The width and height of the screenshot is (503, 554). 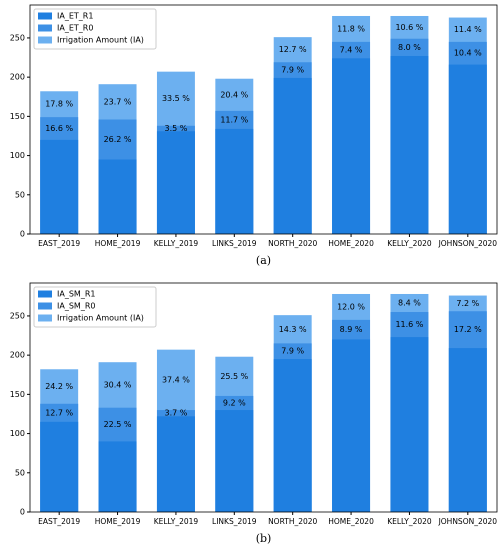 What do you see at coordinates (293, 329) in the screenshot?
I see `gap-label: 14.3 %` at bounding box center [293, 329].